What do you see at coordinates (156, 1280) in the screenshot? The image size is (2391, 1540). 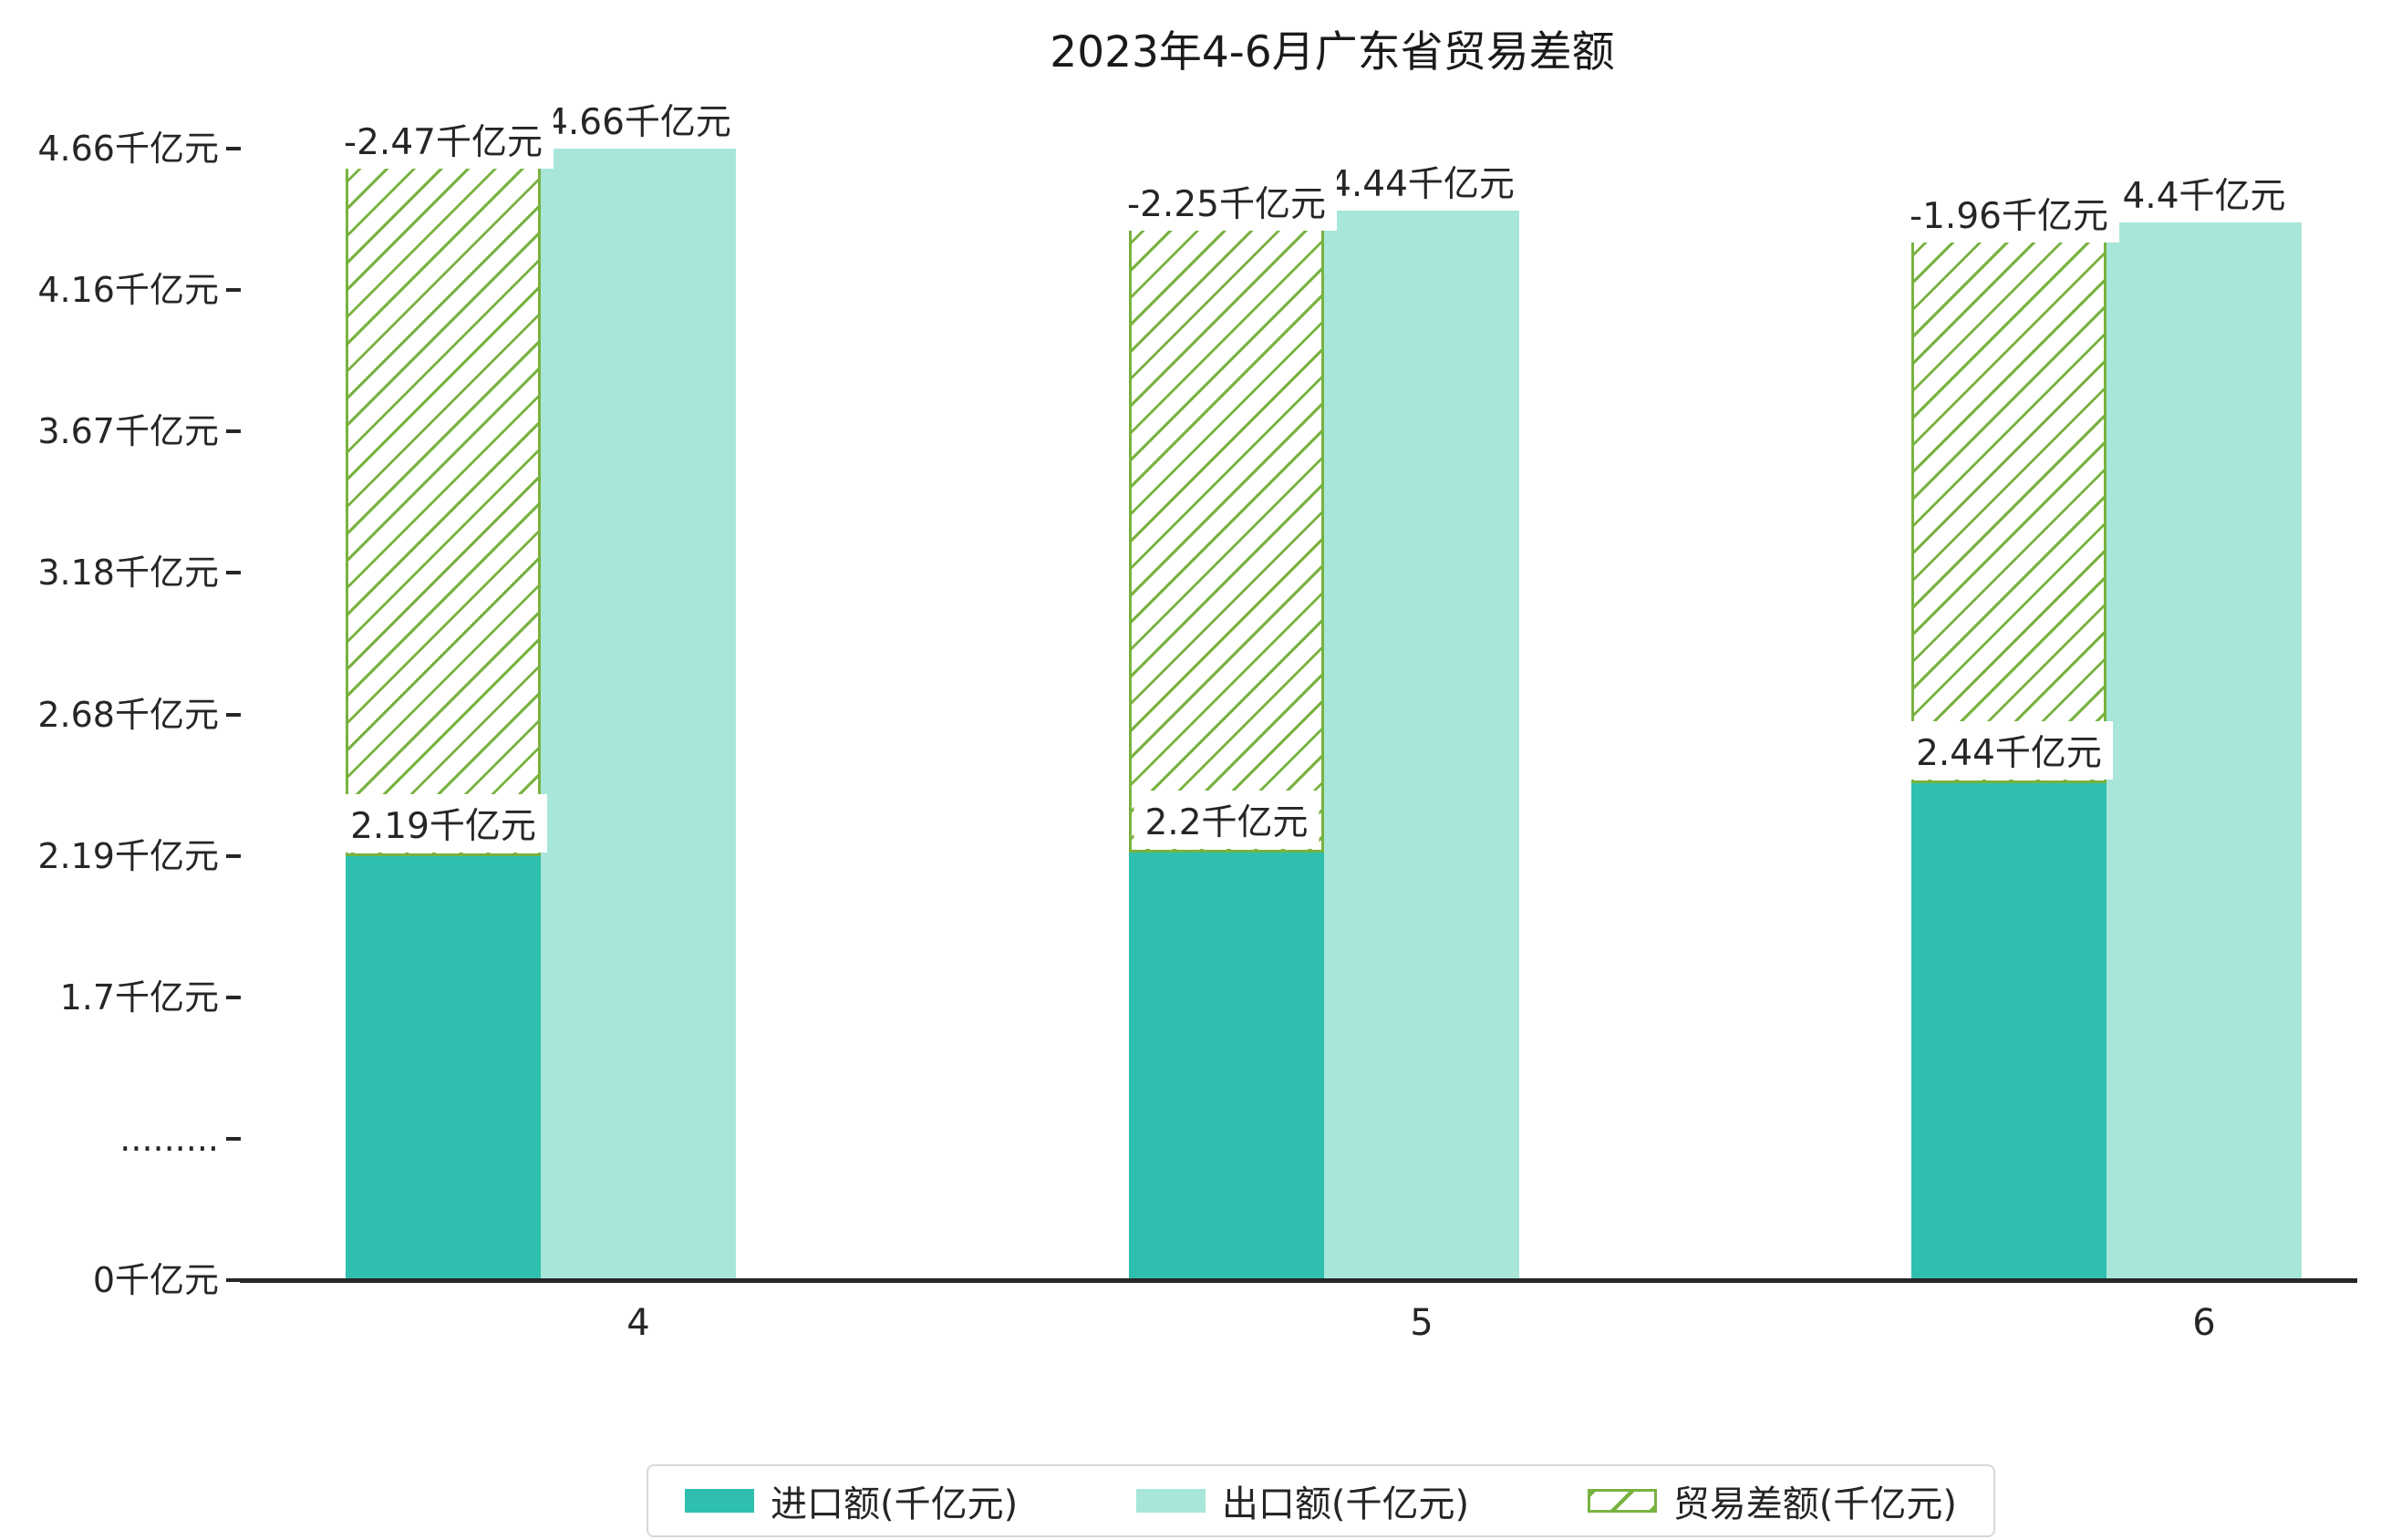 I see `y-axis-tick-label: 0千亿元` at bounding box center [156, 1280].